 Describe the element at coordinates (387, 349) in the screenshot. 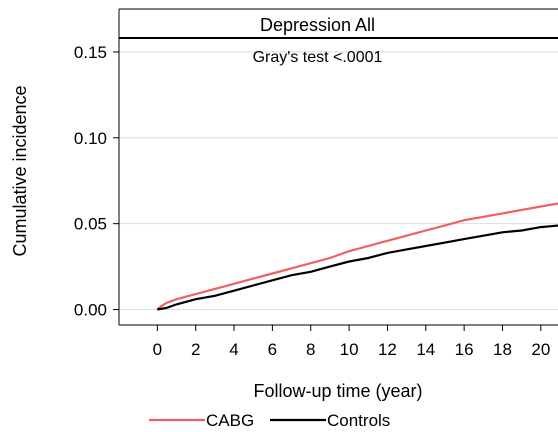

I see `x-tick-label-6: 12` at that location.